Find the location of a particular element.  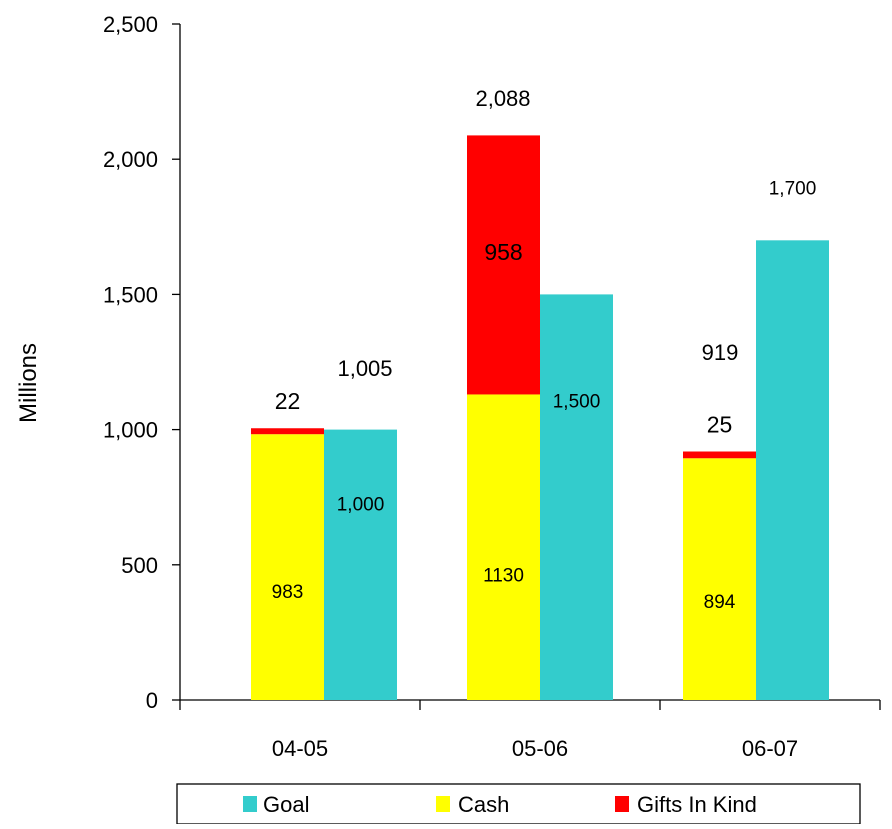

y-tick-label: 1,000 is located at coordinates (130, 430).